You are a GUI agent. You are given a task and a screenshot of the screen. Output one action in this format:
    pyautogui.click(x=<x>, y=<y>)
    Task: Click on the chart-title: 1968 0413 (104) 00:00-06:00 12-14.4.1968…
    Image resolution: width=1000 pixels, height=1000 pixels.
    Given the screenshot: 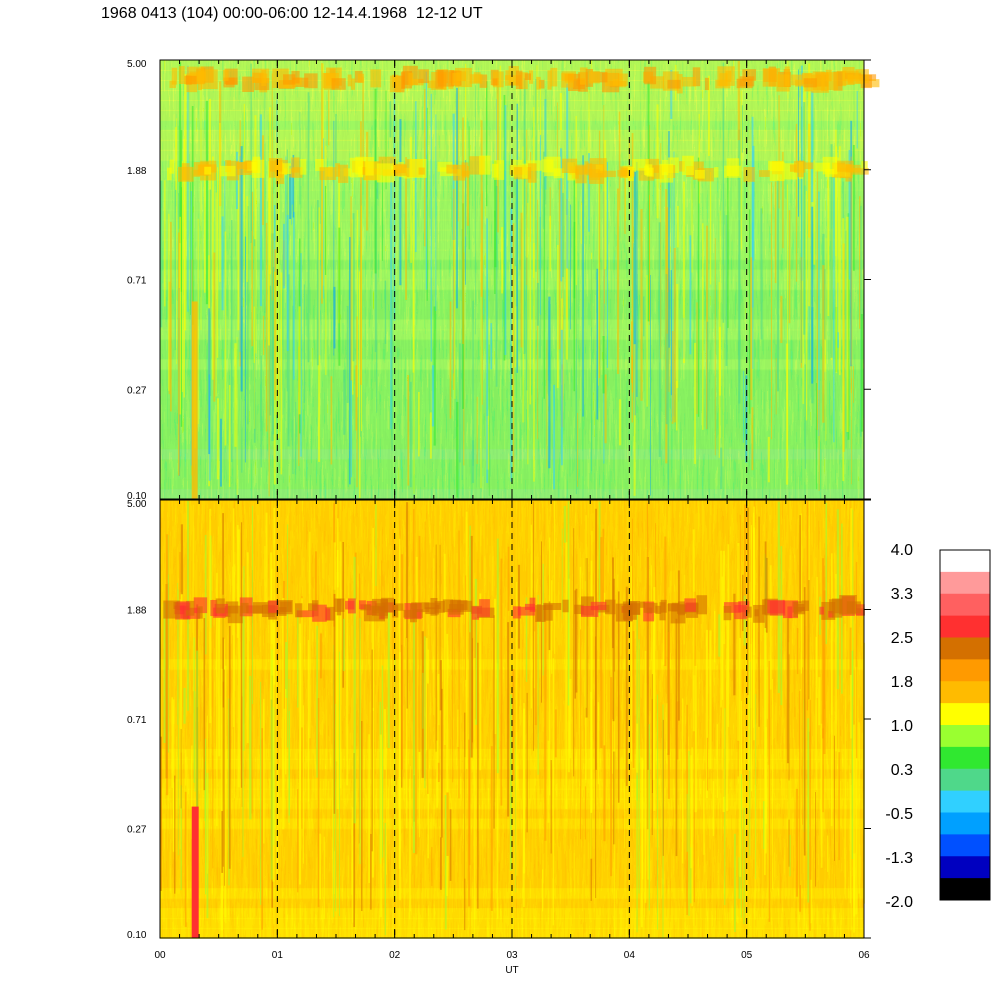 What is the action you would take?
    pyautogui.click(x=292, y=13)
    